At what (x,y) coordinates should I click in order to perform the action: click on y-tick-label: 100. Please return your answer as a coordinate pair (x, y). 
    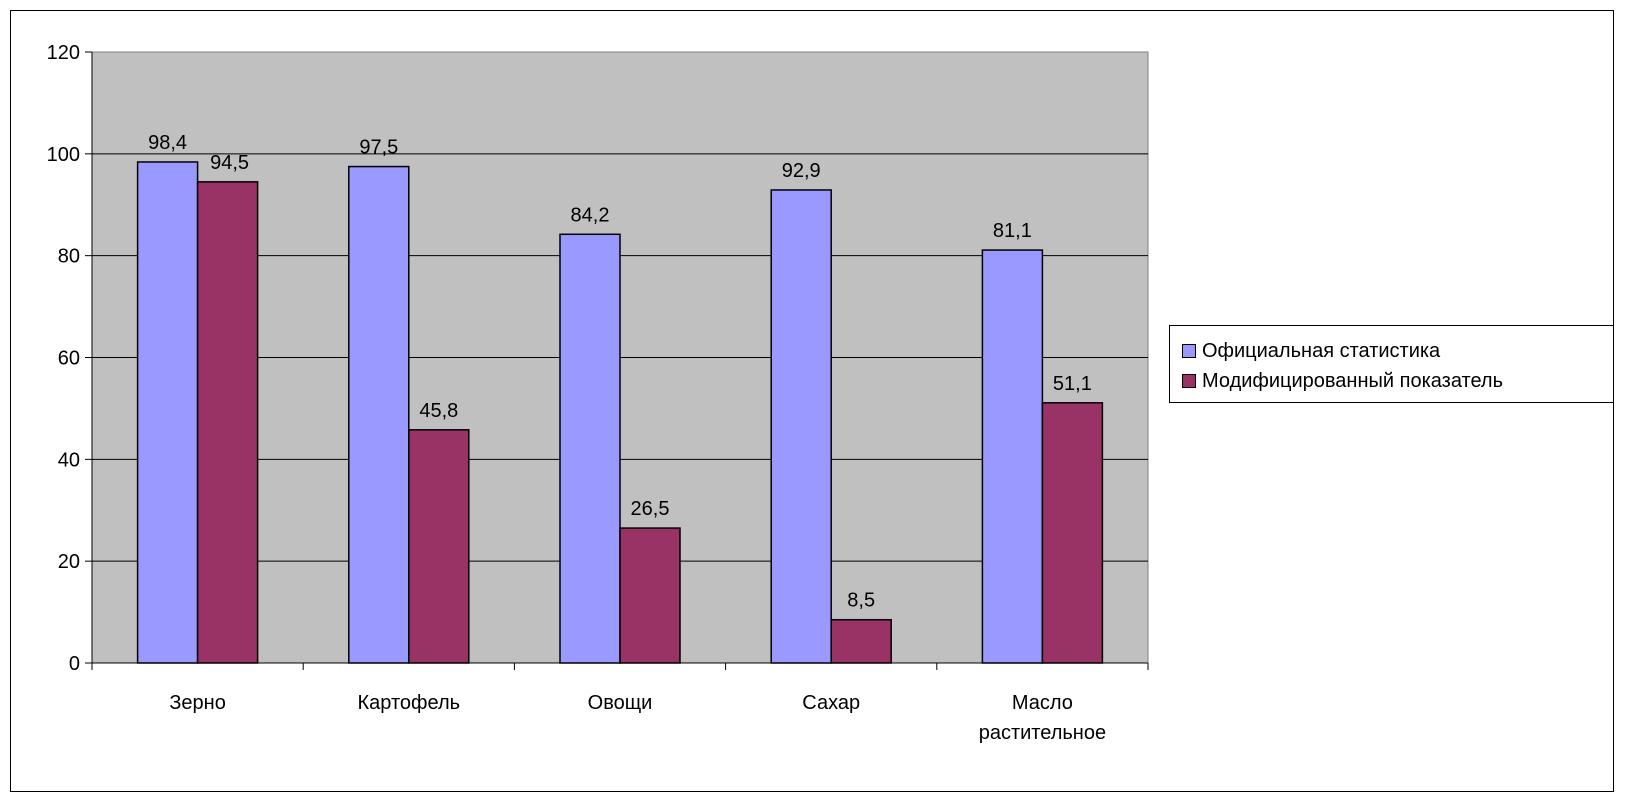
    Looking at the image, I should click on (63, 155).